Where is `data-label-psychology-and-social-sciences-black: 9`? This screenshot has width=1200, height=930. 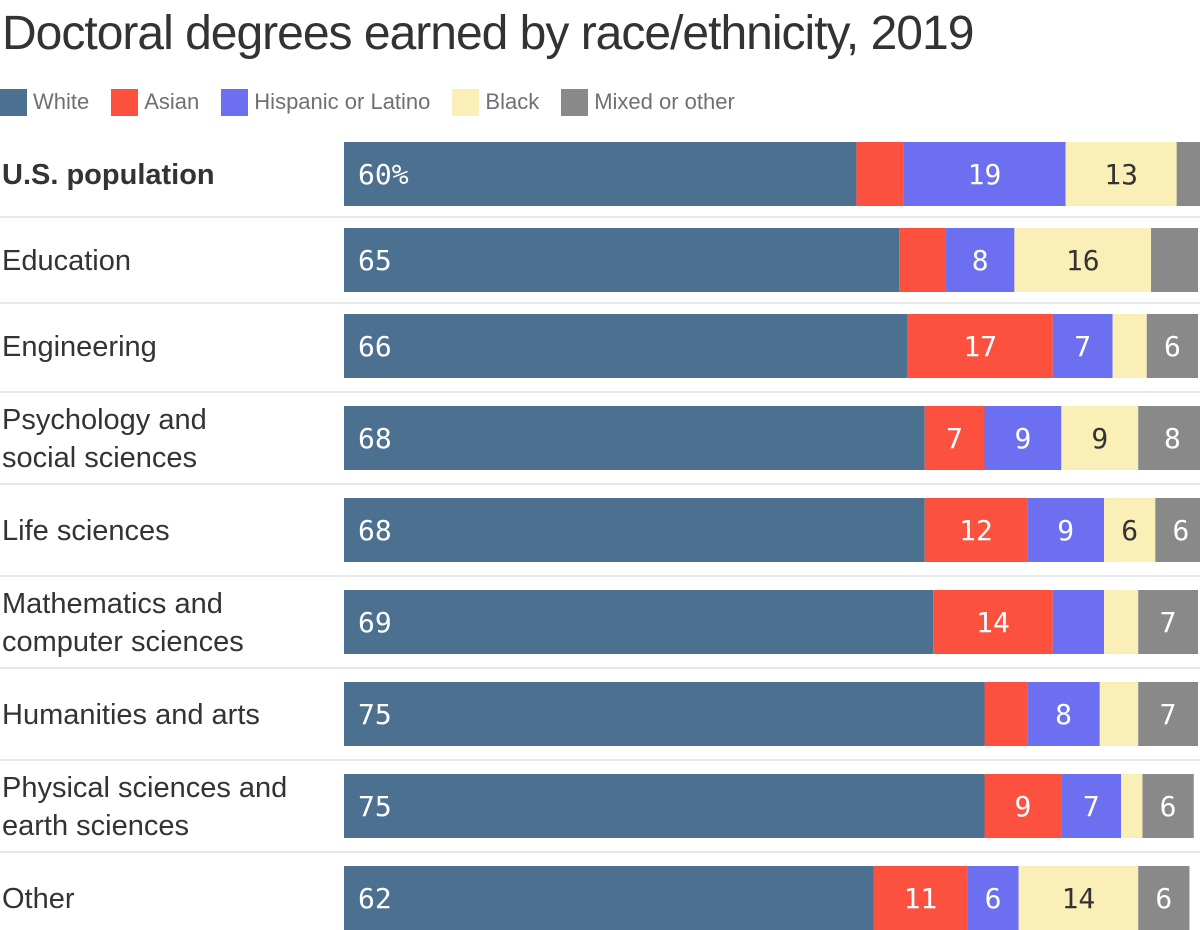 data-label-psychology-and-social-sciences-black: 9 is located at coordinates (1099, 438).